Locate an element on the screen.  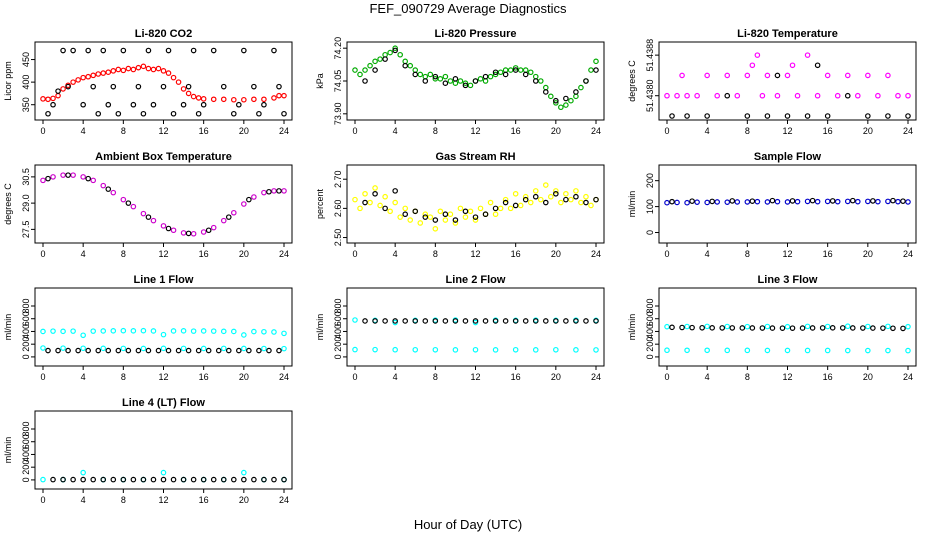
y-tick-label: 29.0 is located at coordinates (26, 203).